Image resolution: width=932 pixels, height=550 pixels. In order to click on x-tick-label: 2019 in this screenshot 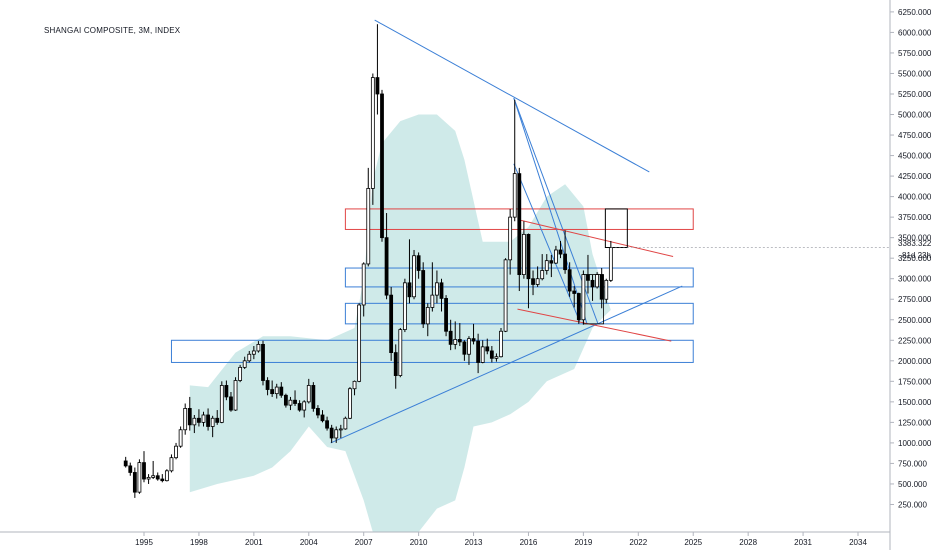, I will do `click(583, 542)`.